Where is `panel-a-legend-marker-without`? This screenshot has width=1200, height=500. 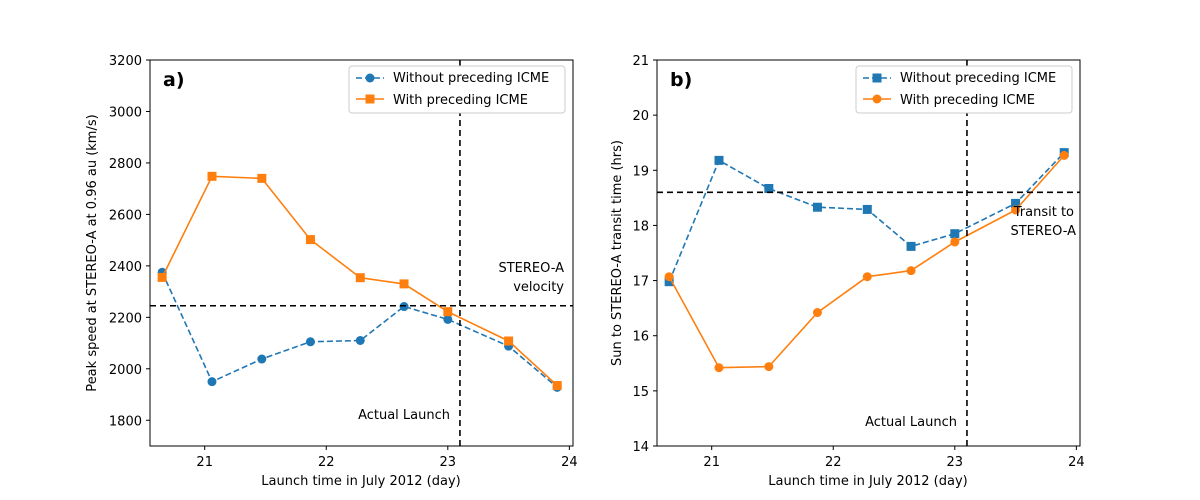
panel-a-legend-marker-without is located at coordinates (370, 78).